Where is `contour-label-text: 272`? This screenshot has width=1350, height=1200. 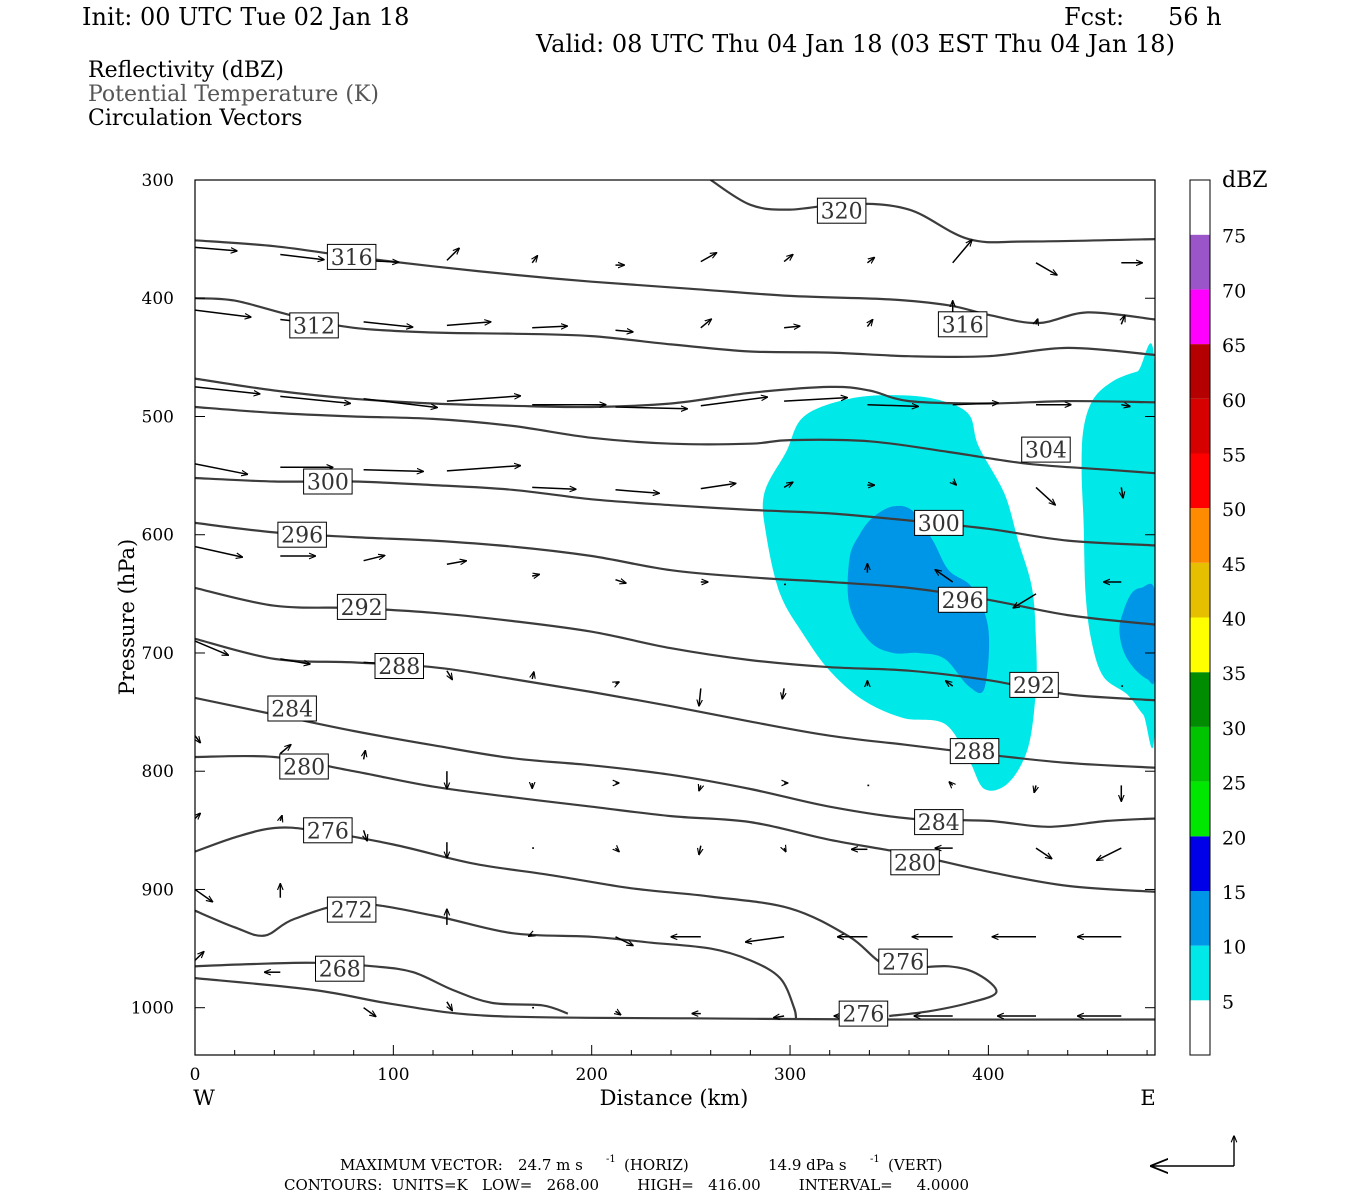 contour-label-text: 272 is located at coordinates (352, 911).